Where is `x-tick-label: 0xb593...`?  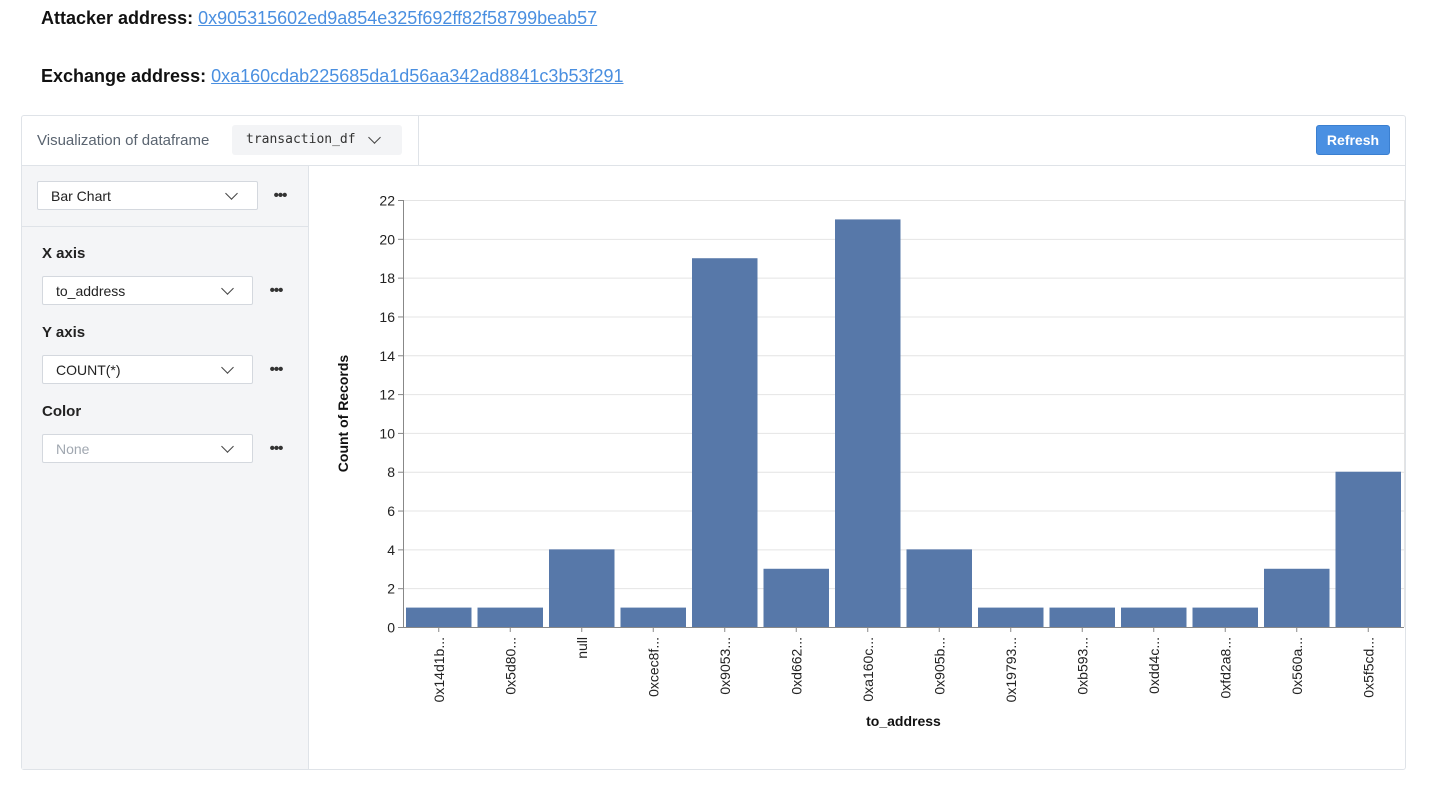 x-tick-label: 0xb593... is located at coordinates (1082, 666).